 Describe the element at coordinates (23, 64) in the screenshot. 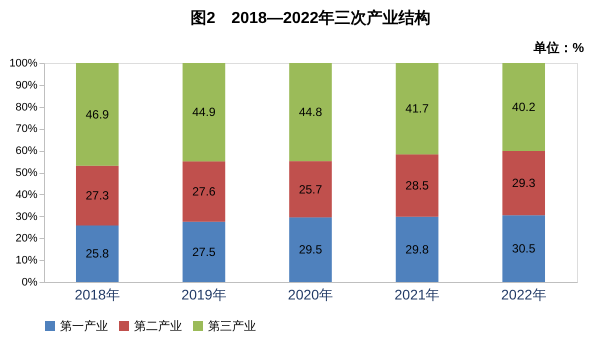

I see `y-tick-label: 100%` at that location.